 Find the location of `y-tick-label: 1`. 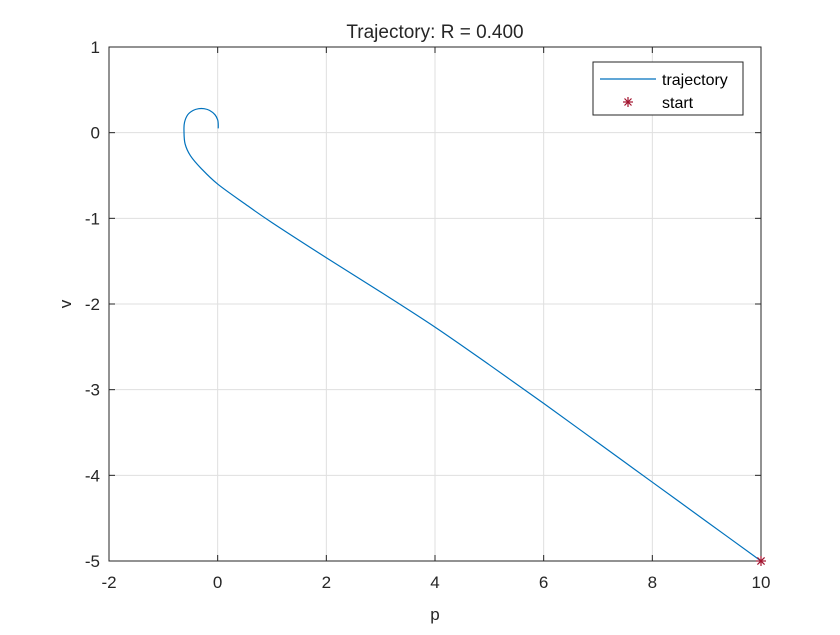

y-tick-label: 1 is located at coordinates (95, 47).